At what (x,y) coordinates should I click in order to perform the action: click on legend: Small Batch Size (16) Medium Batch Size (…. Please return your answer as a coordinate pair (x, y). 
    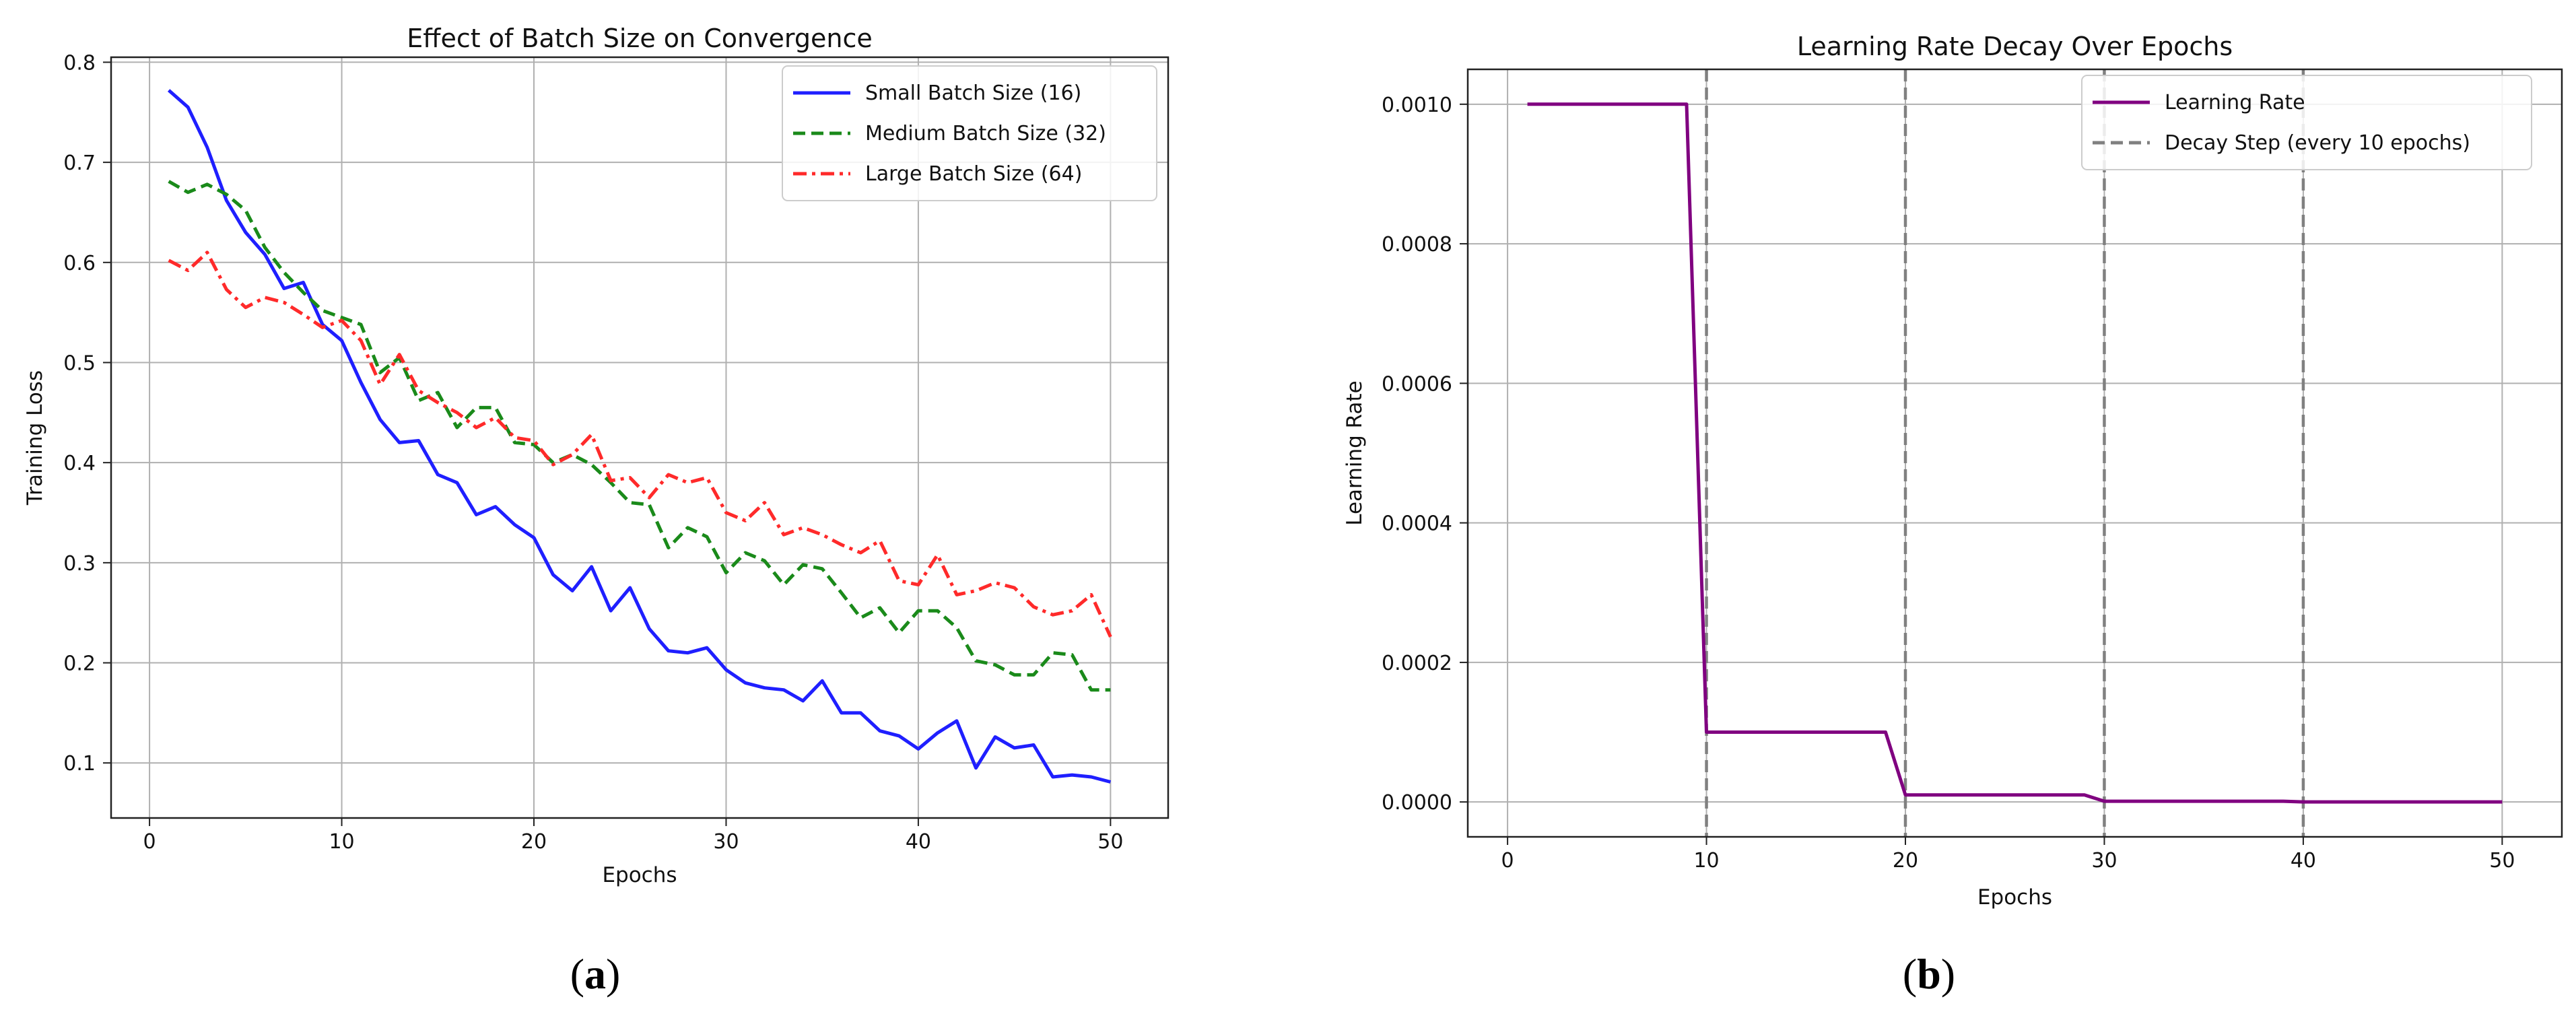
    Looking at the image, I should click on (970, 133).